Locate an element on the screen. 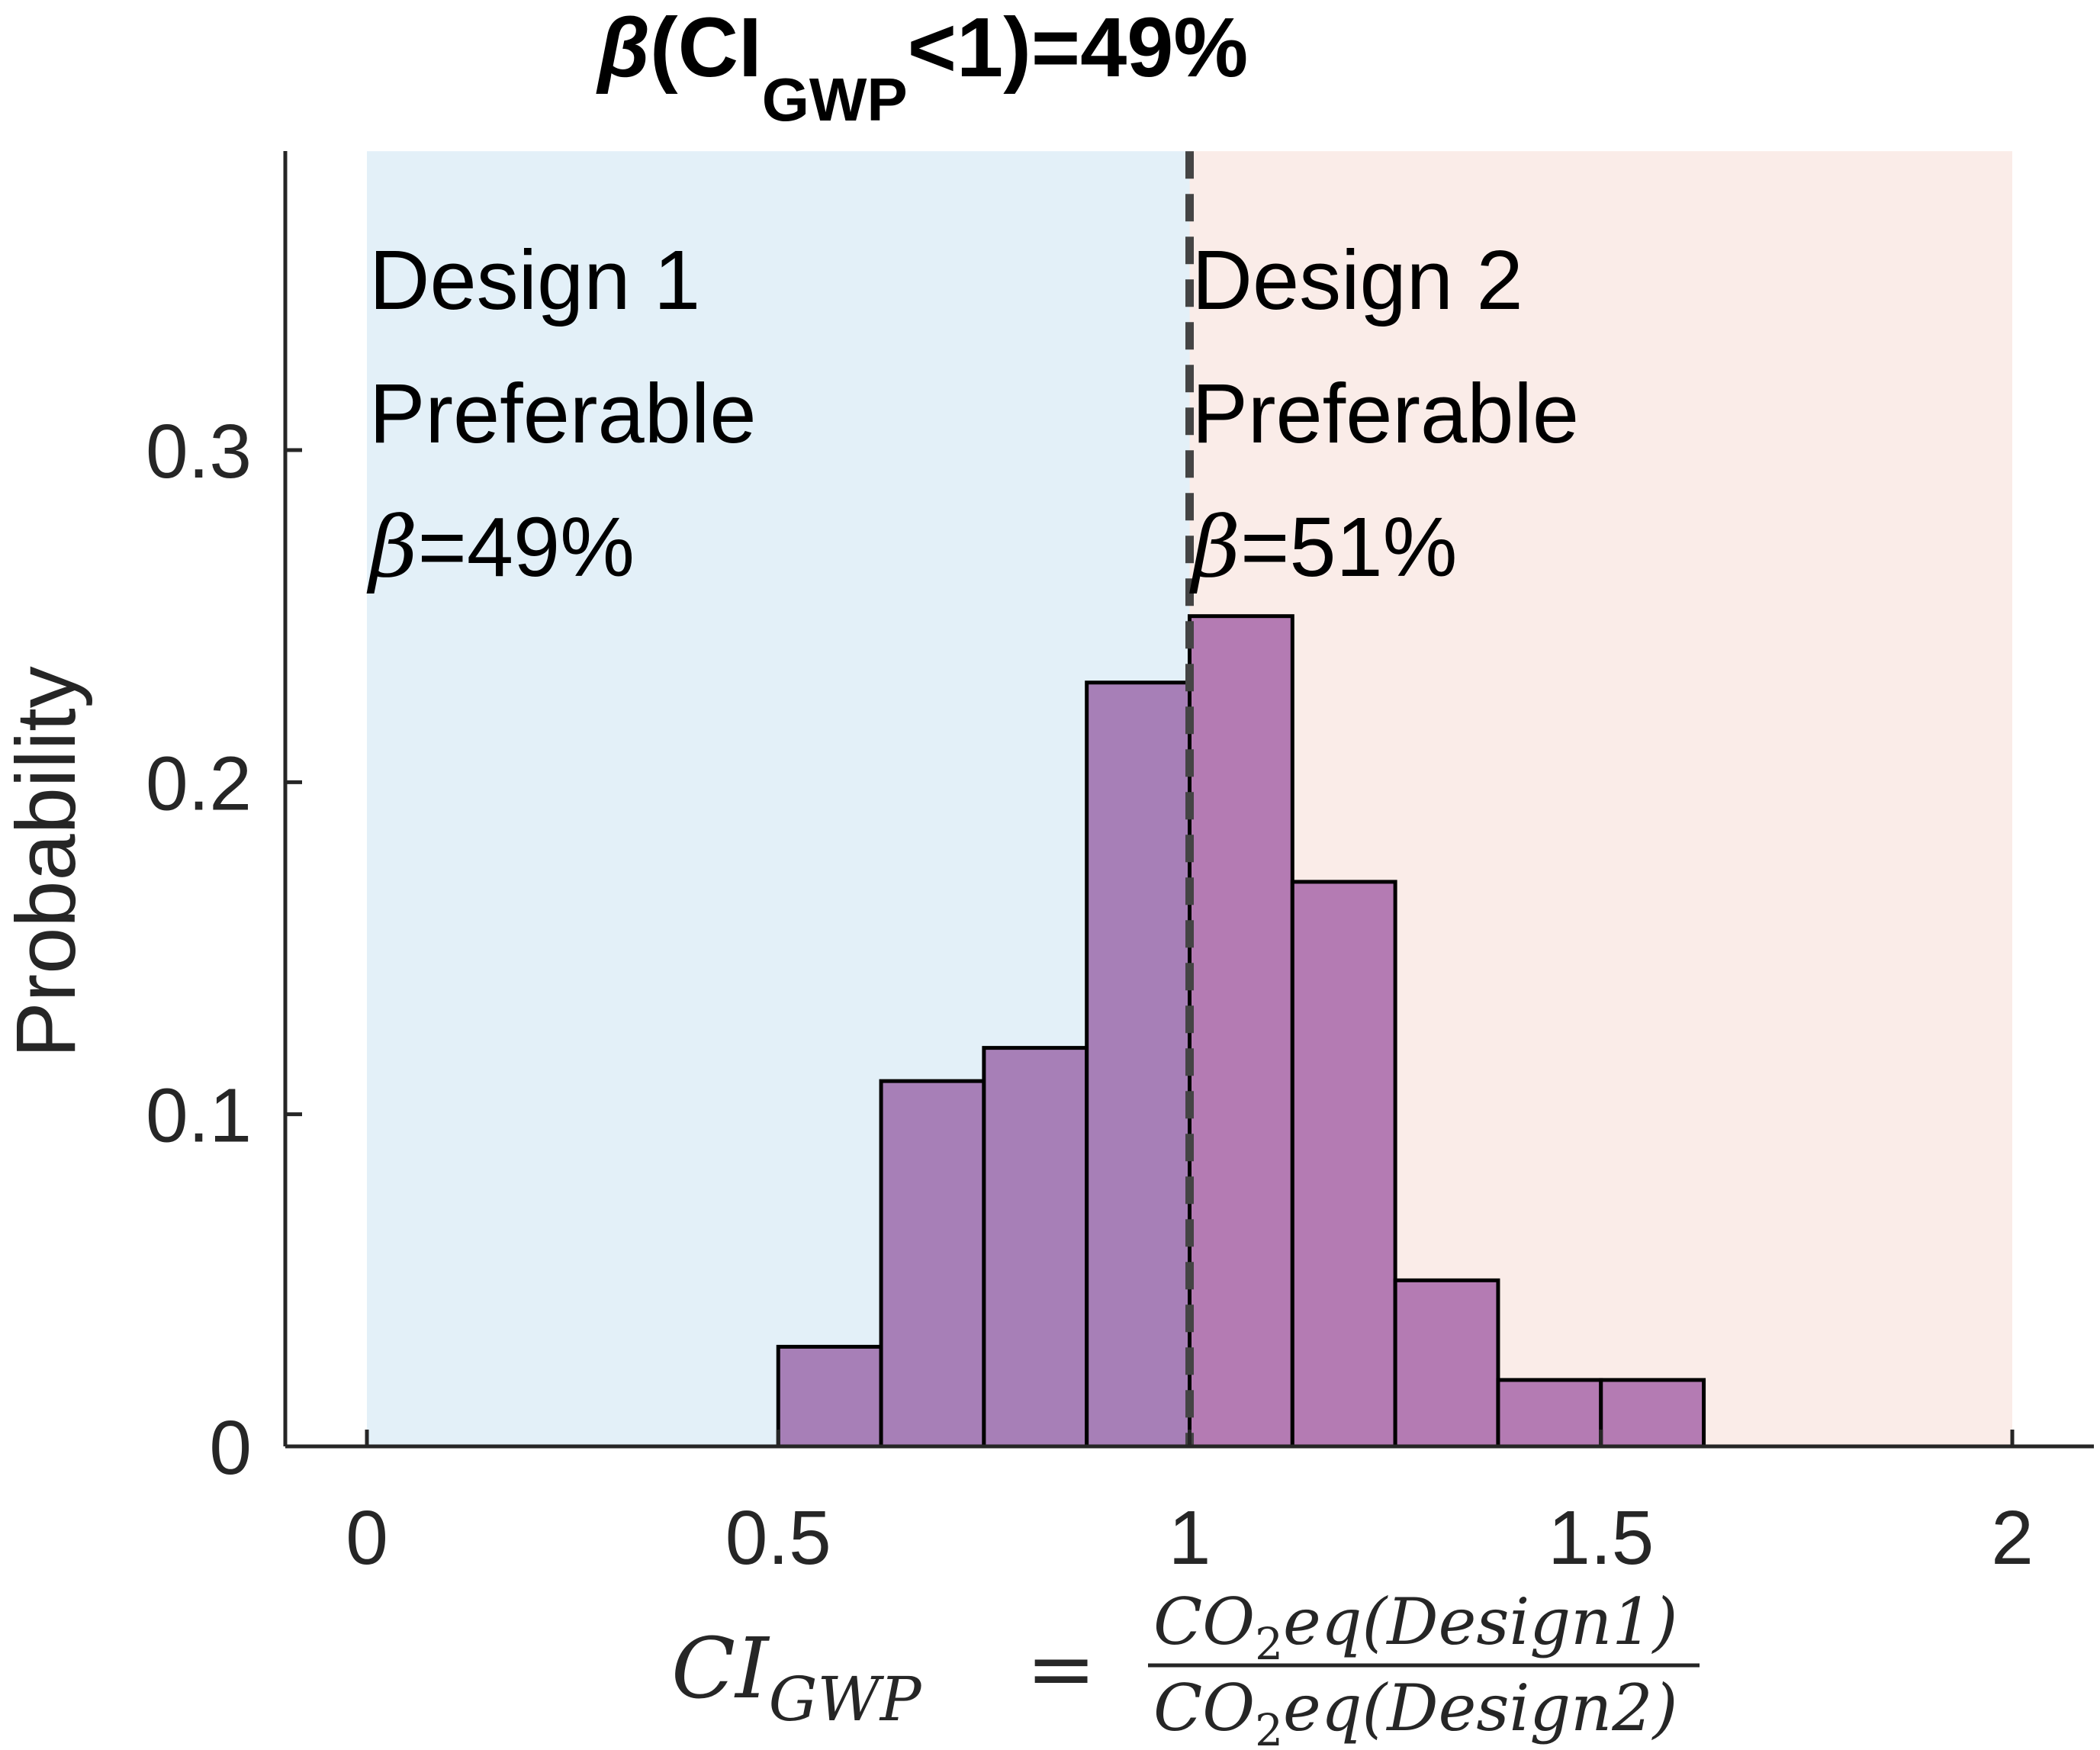 The width and height of the screenshot is (2100, 1750). chart-title: β(CIGWP<1)=49% is located at coordinates (922, 67).